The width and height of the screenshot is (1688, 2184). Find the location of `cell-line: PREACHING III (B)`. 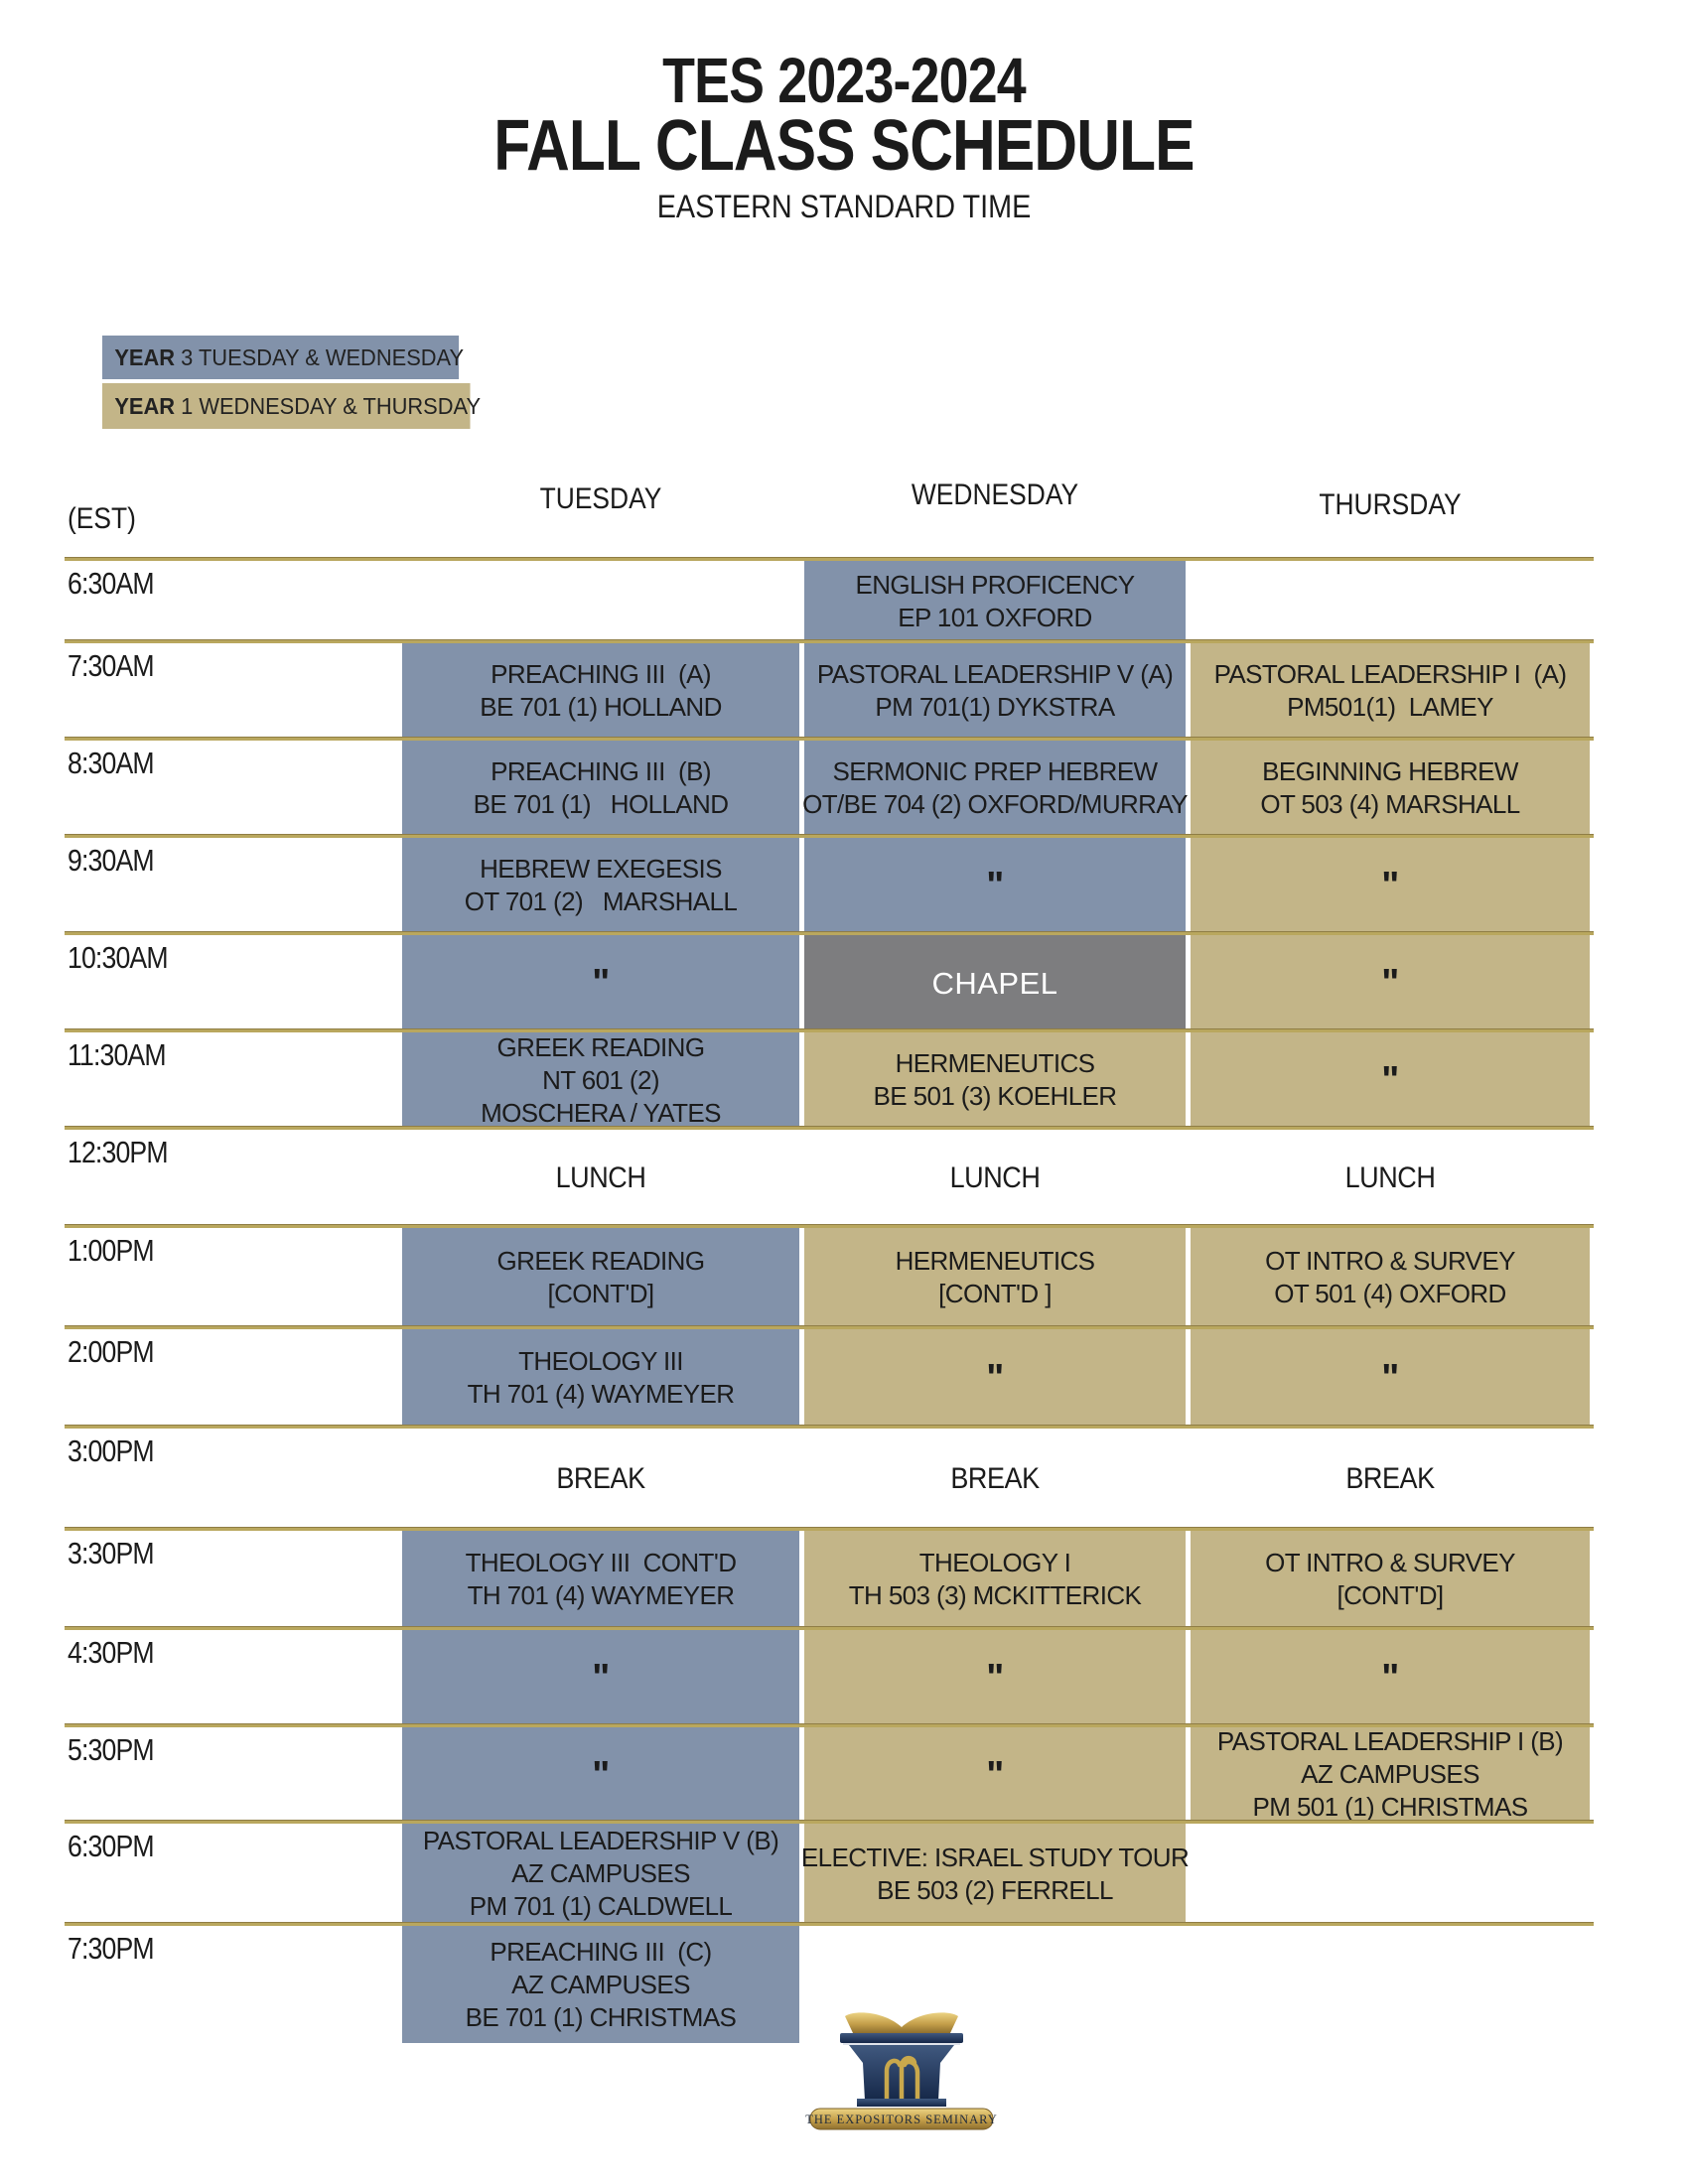

cell-line: PREACHING III (B) is located at coordinates (601, 771).